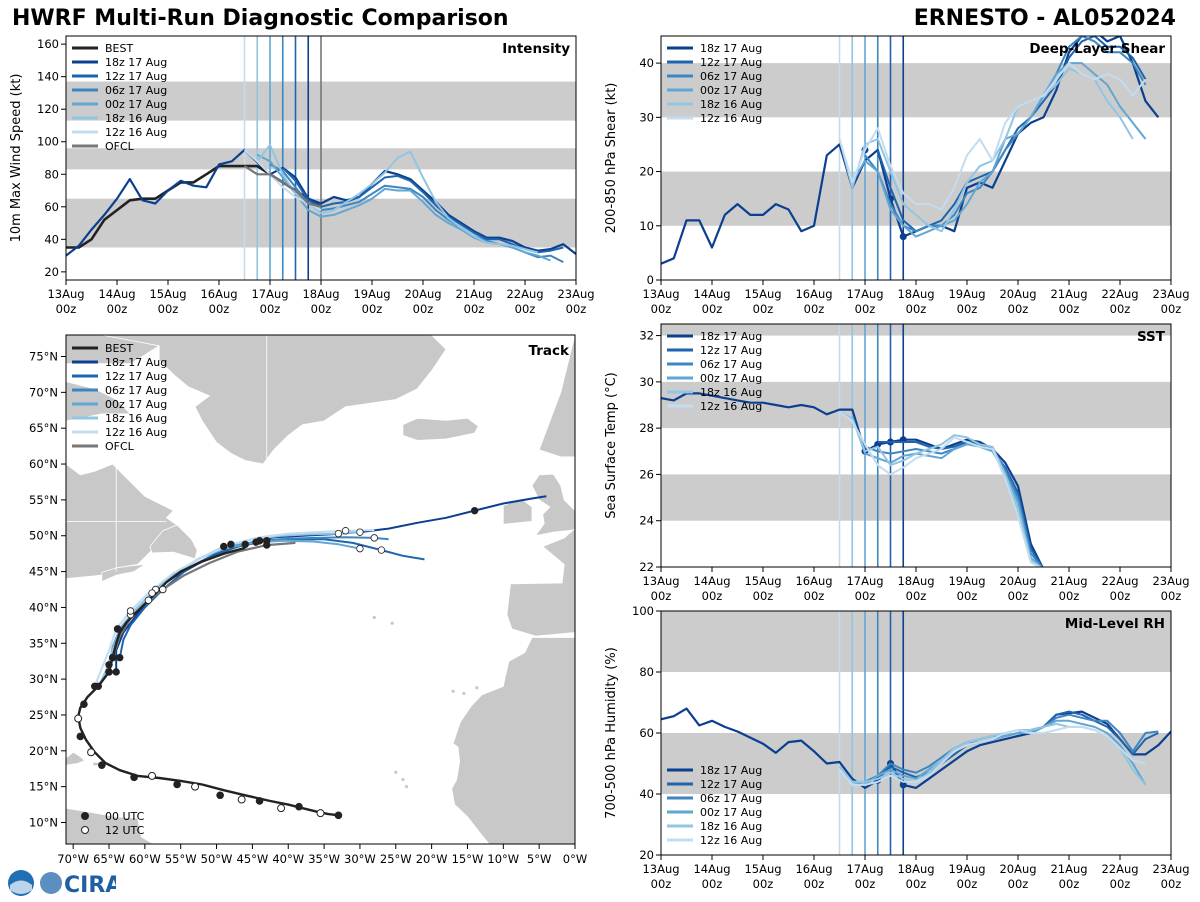 Image resolution: width=1200 pixels, height=902 pixels. What do you see at coordinates (731, 336) in the screenshot?
I see `sst-legend-label: 18z 17 Aug` at bounding box center [731, 336].